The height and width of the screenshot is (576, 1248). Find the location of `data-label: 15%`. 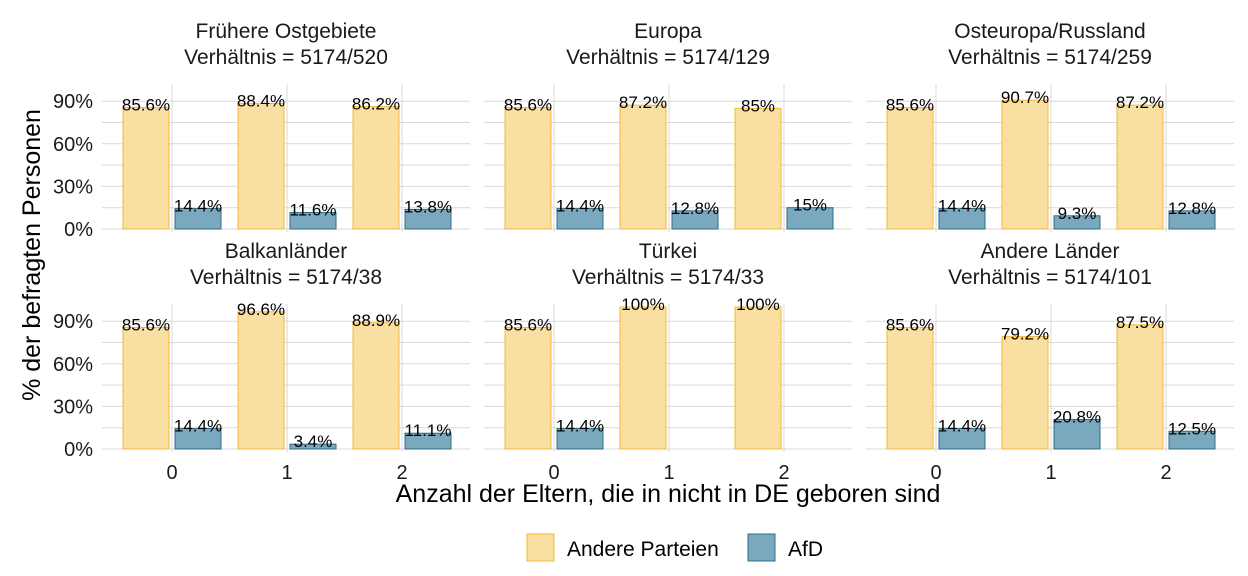

data-label: 15% is located at coordinates (810, 205).